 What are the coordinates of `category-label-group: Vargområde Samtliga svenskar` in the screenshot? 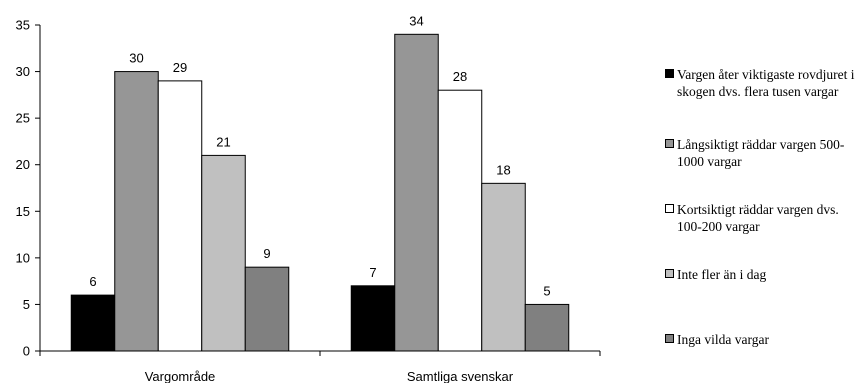 It's located at (329, 376).